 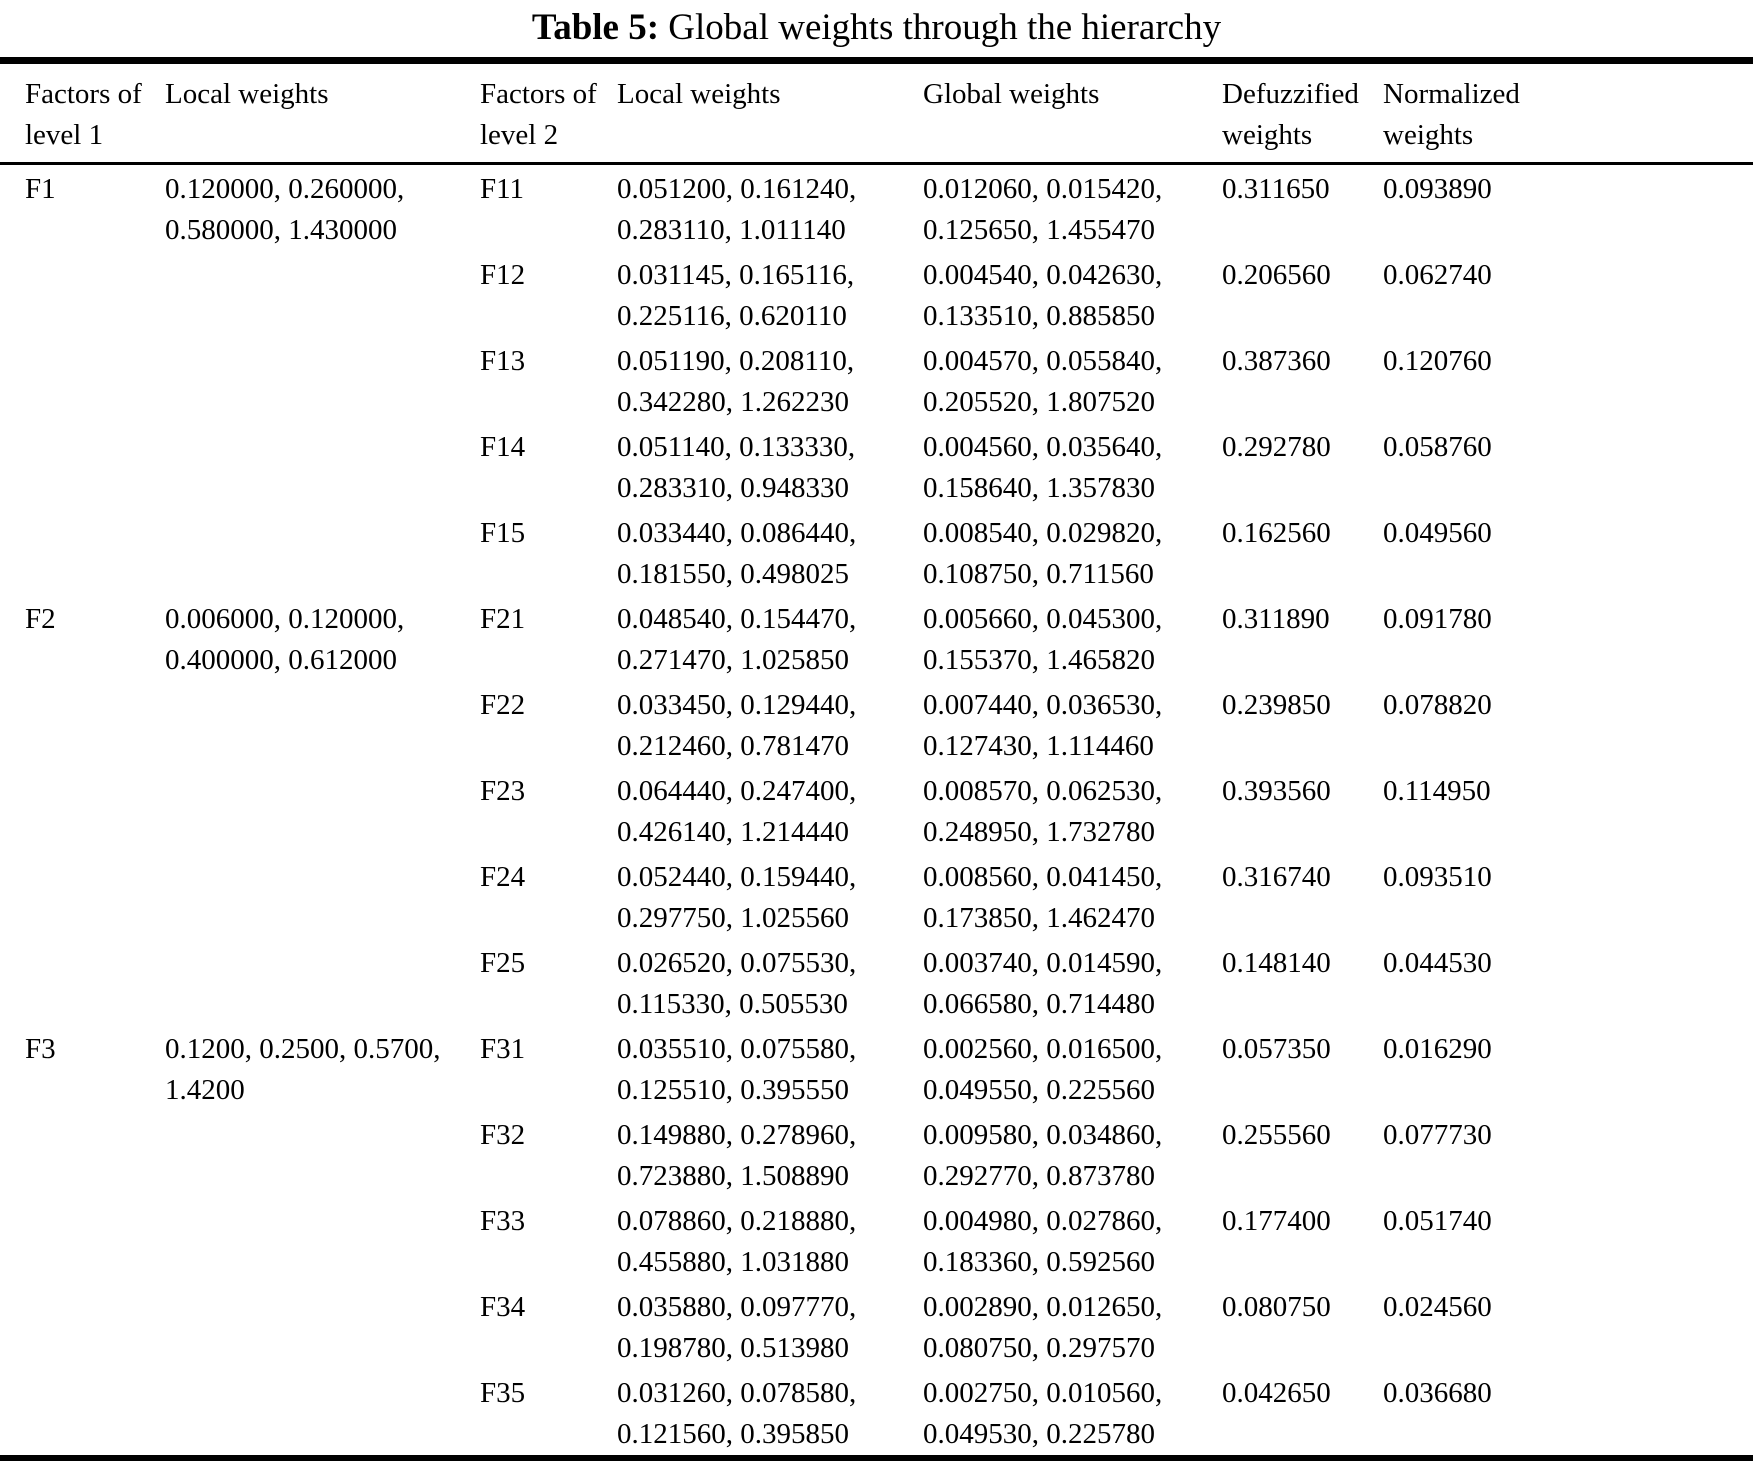 I want to click on global-weights-cell: 0.004560, 0.035640, 0.158640, 1.357830, so click(x=1043, y=467).